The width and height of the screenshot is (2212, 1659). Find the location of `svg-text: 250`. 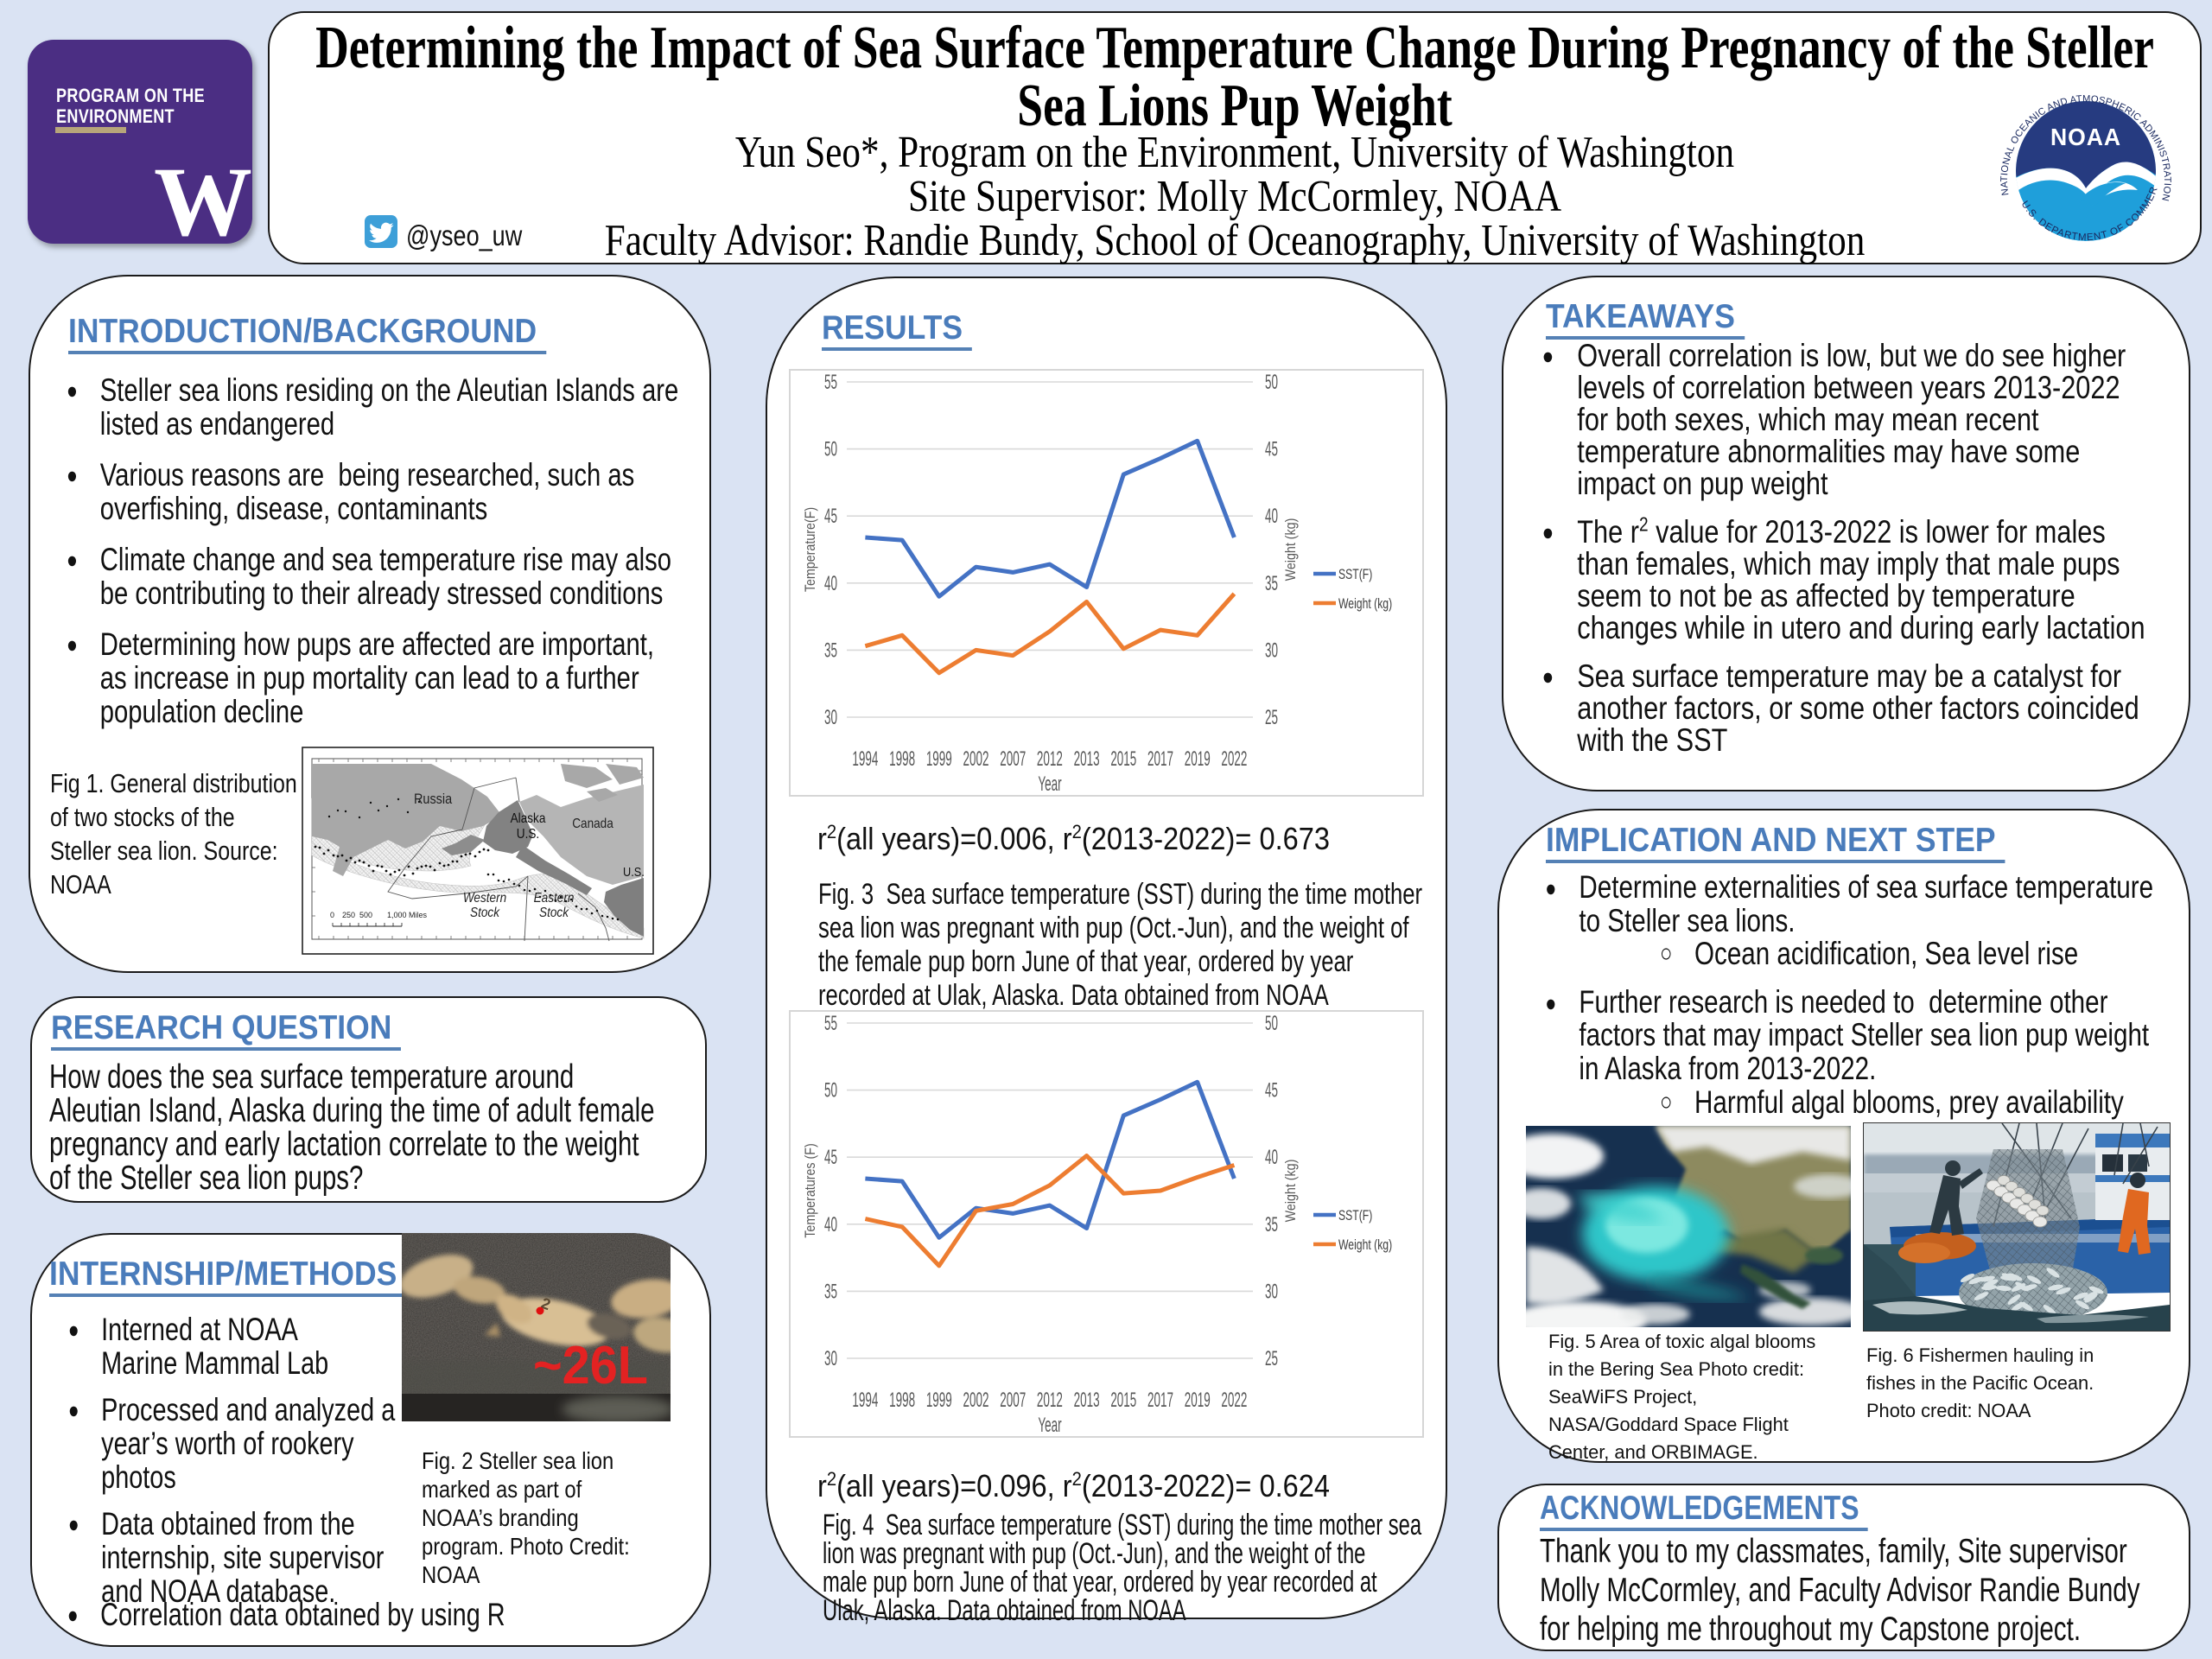

svg-text: 250 is located at coordinates (348, 915).